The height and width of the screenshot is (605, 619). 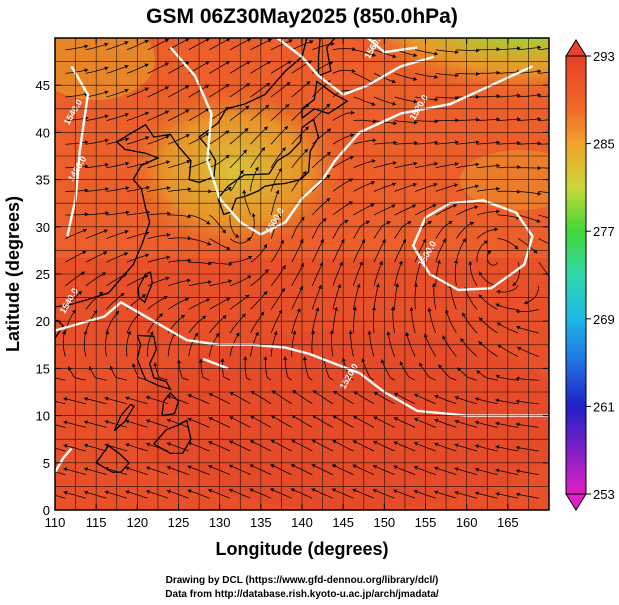 What do you see at coordinates (215, 363) in the screenshot?
I see `height-contour` at bounding box center [215, 363].